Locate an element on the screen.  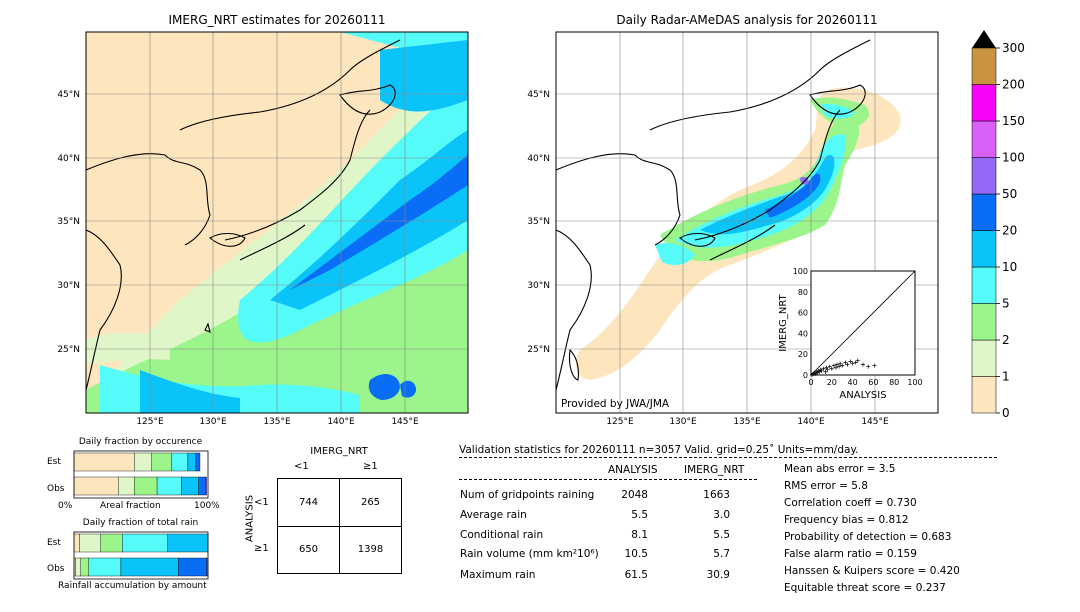
contingency-cell: 744 is located at coordinates (308, 502).